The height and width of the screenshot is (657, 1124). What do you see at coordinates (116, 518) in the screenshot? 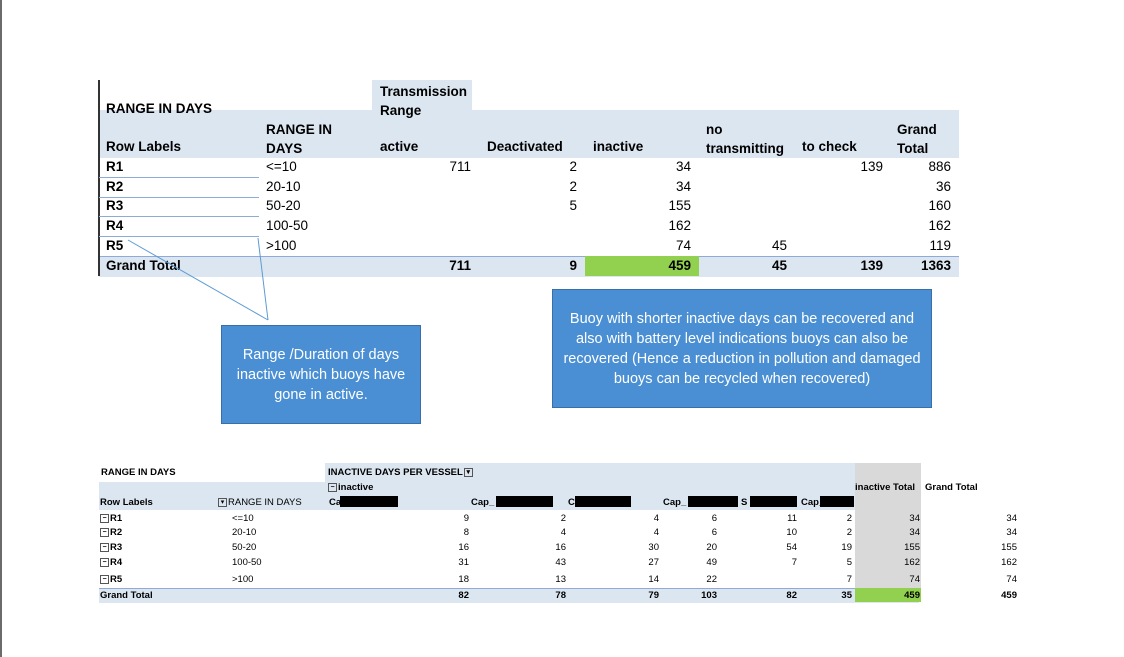
I see `row-label-text: R1` at bounding box center [116, 518].